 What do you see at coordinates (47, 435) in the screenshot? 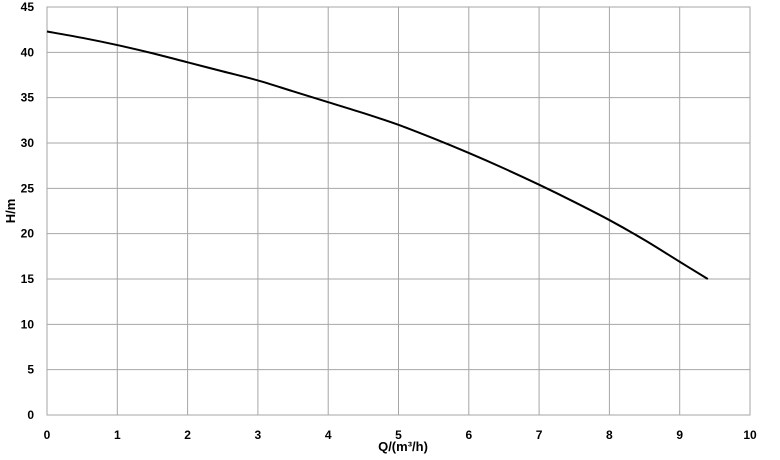
I see `x-tick-label: 0` at bounding box center [47, 435].